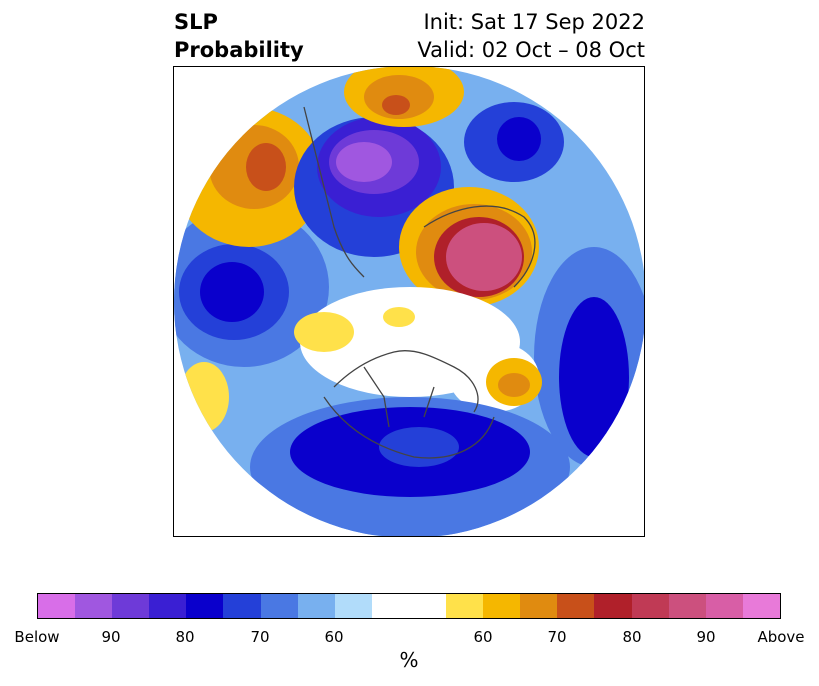 The image size is (819, 686). I want to click on valid-range: Valid: 02 Oct – 08 Oct, so click(531, 50).